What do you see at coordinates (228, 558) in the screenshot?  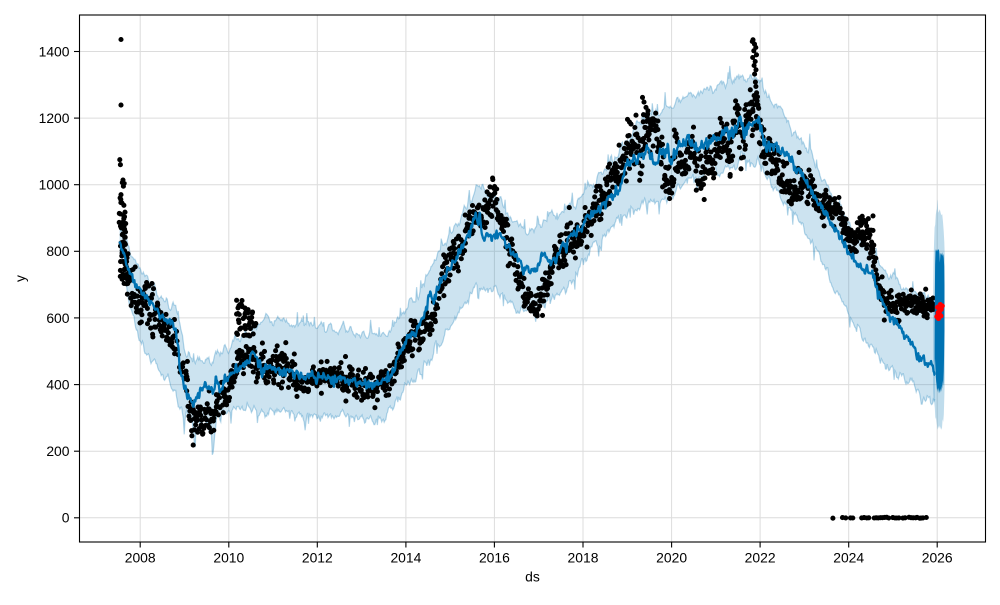 I see `svg-text: 2010` at bounding box center [228, 558].